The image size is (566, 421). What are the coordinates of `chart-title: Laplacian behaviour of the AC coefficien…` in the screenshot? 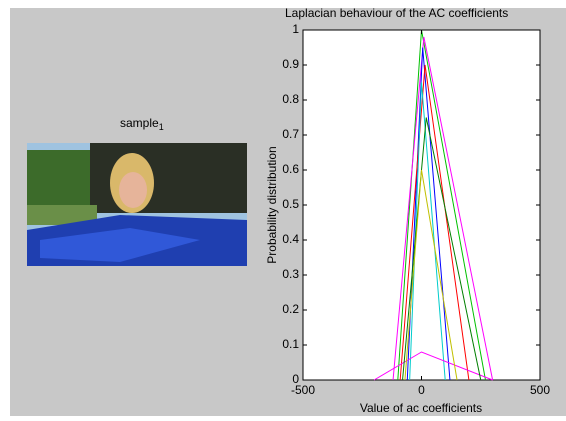 It's located at (396, 13).